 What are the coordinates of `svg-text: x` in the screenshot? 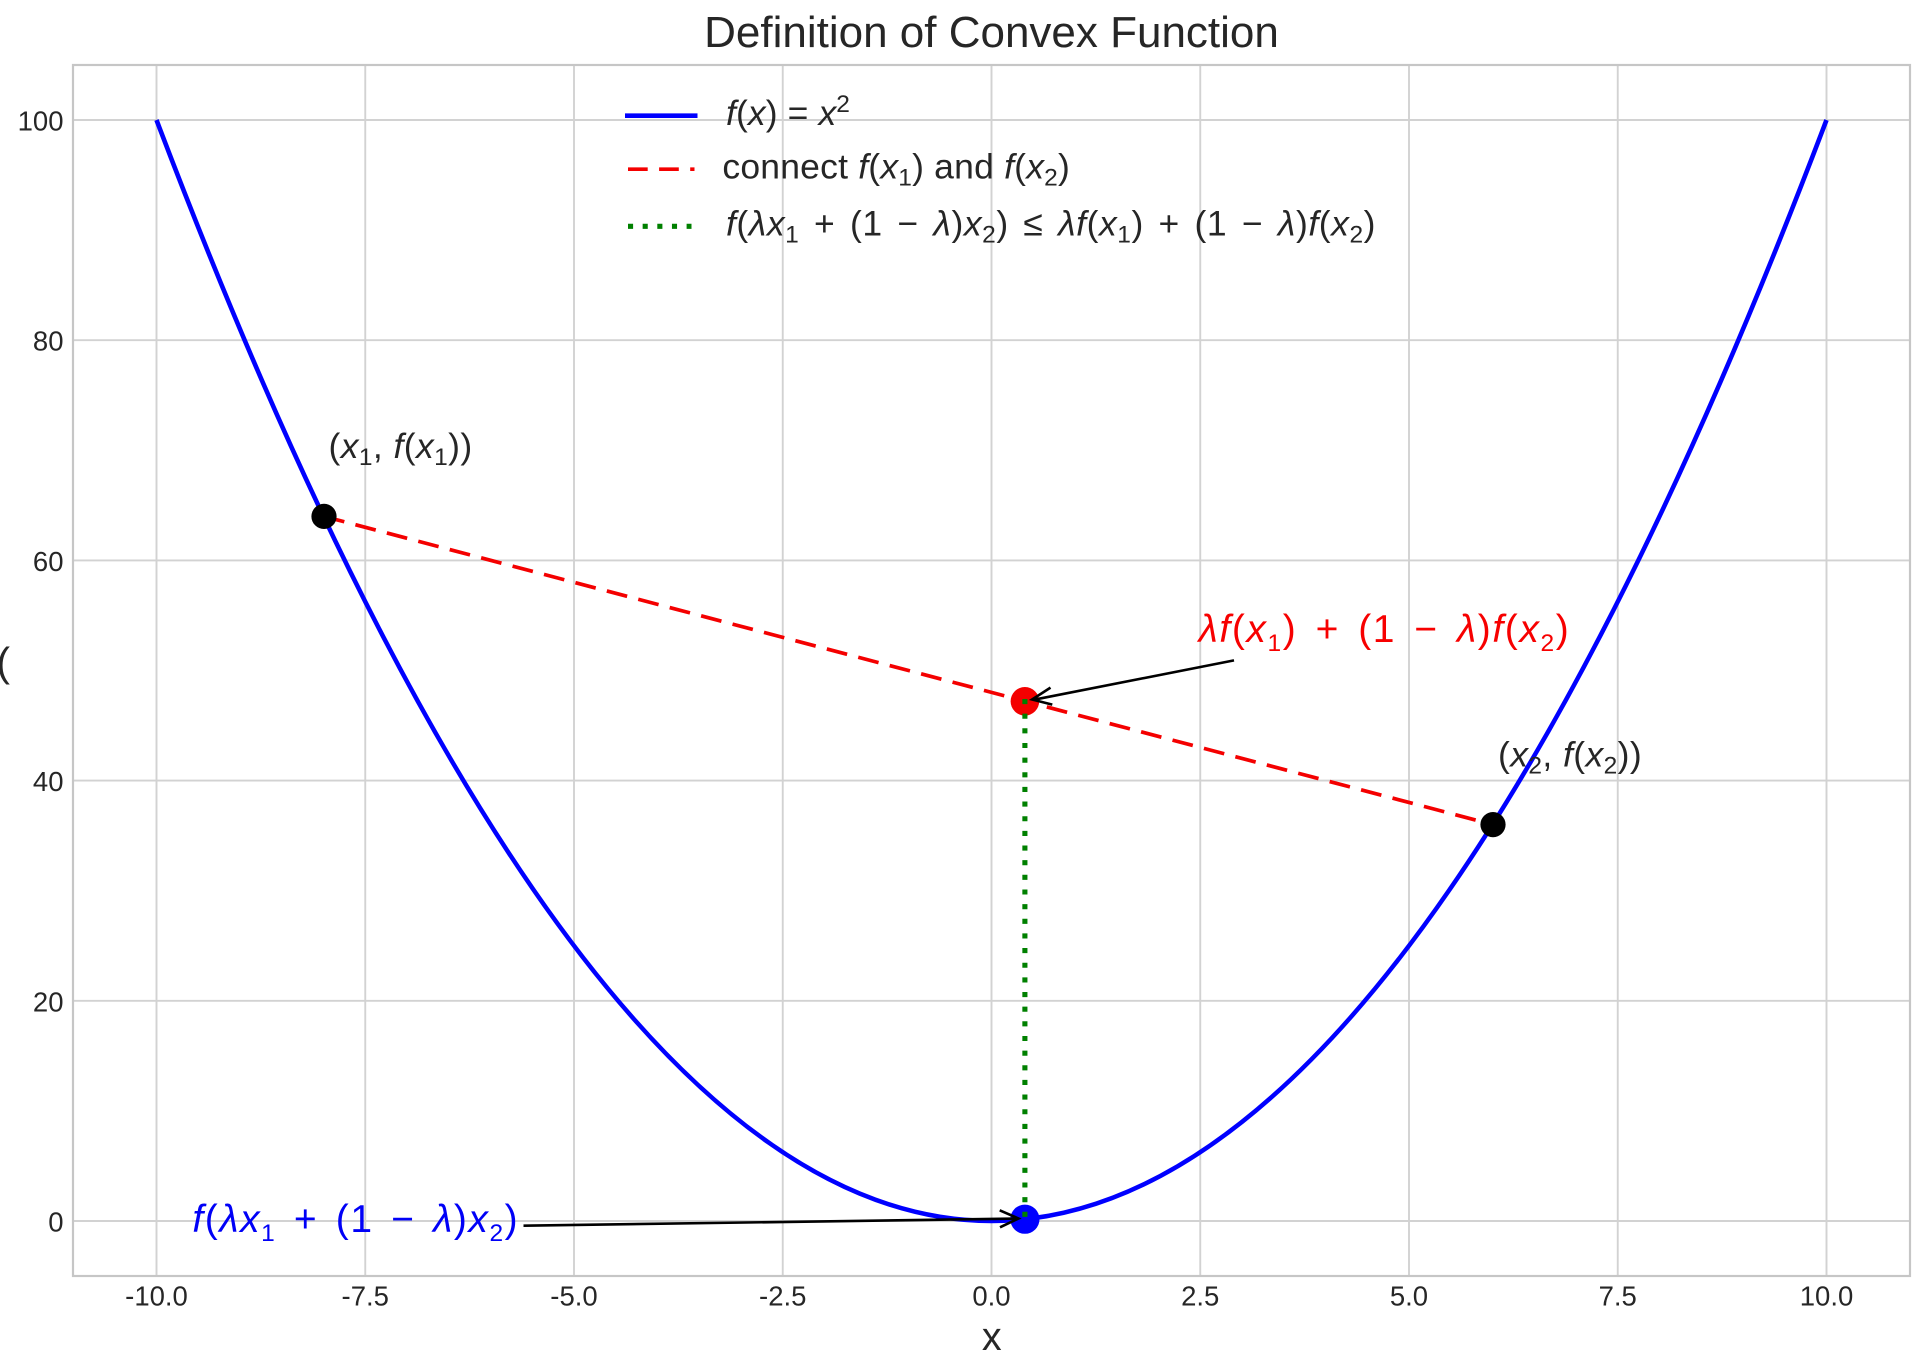 It's located at (992, 1337).